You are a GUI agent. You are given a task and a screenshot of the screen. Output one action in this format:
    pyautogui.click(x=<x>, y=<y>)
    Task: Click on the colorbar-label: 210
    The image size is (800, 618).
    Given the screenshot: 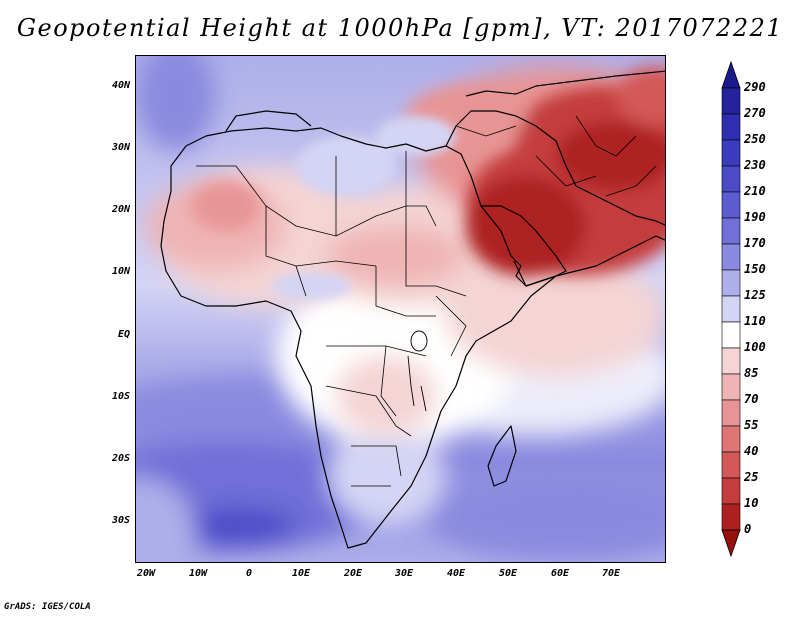 What is the action you would take?
    pyautogui.click(x=755, y=191)
    